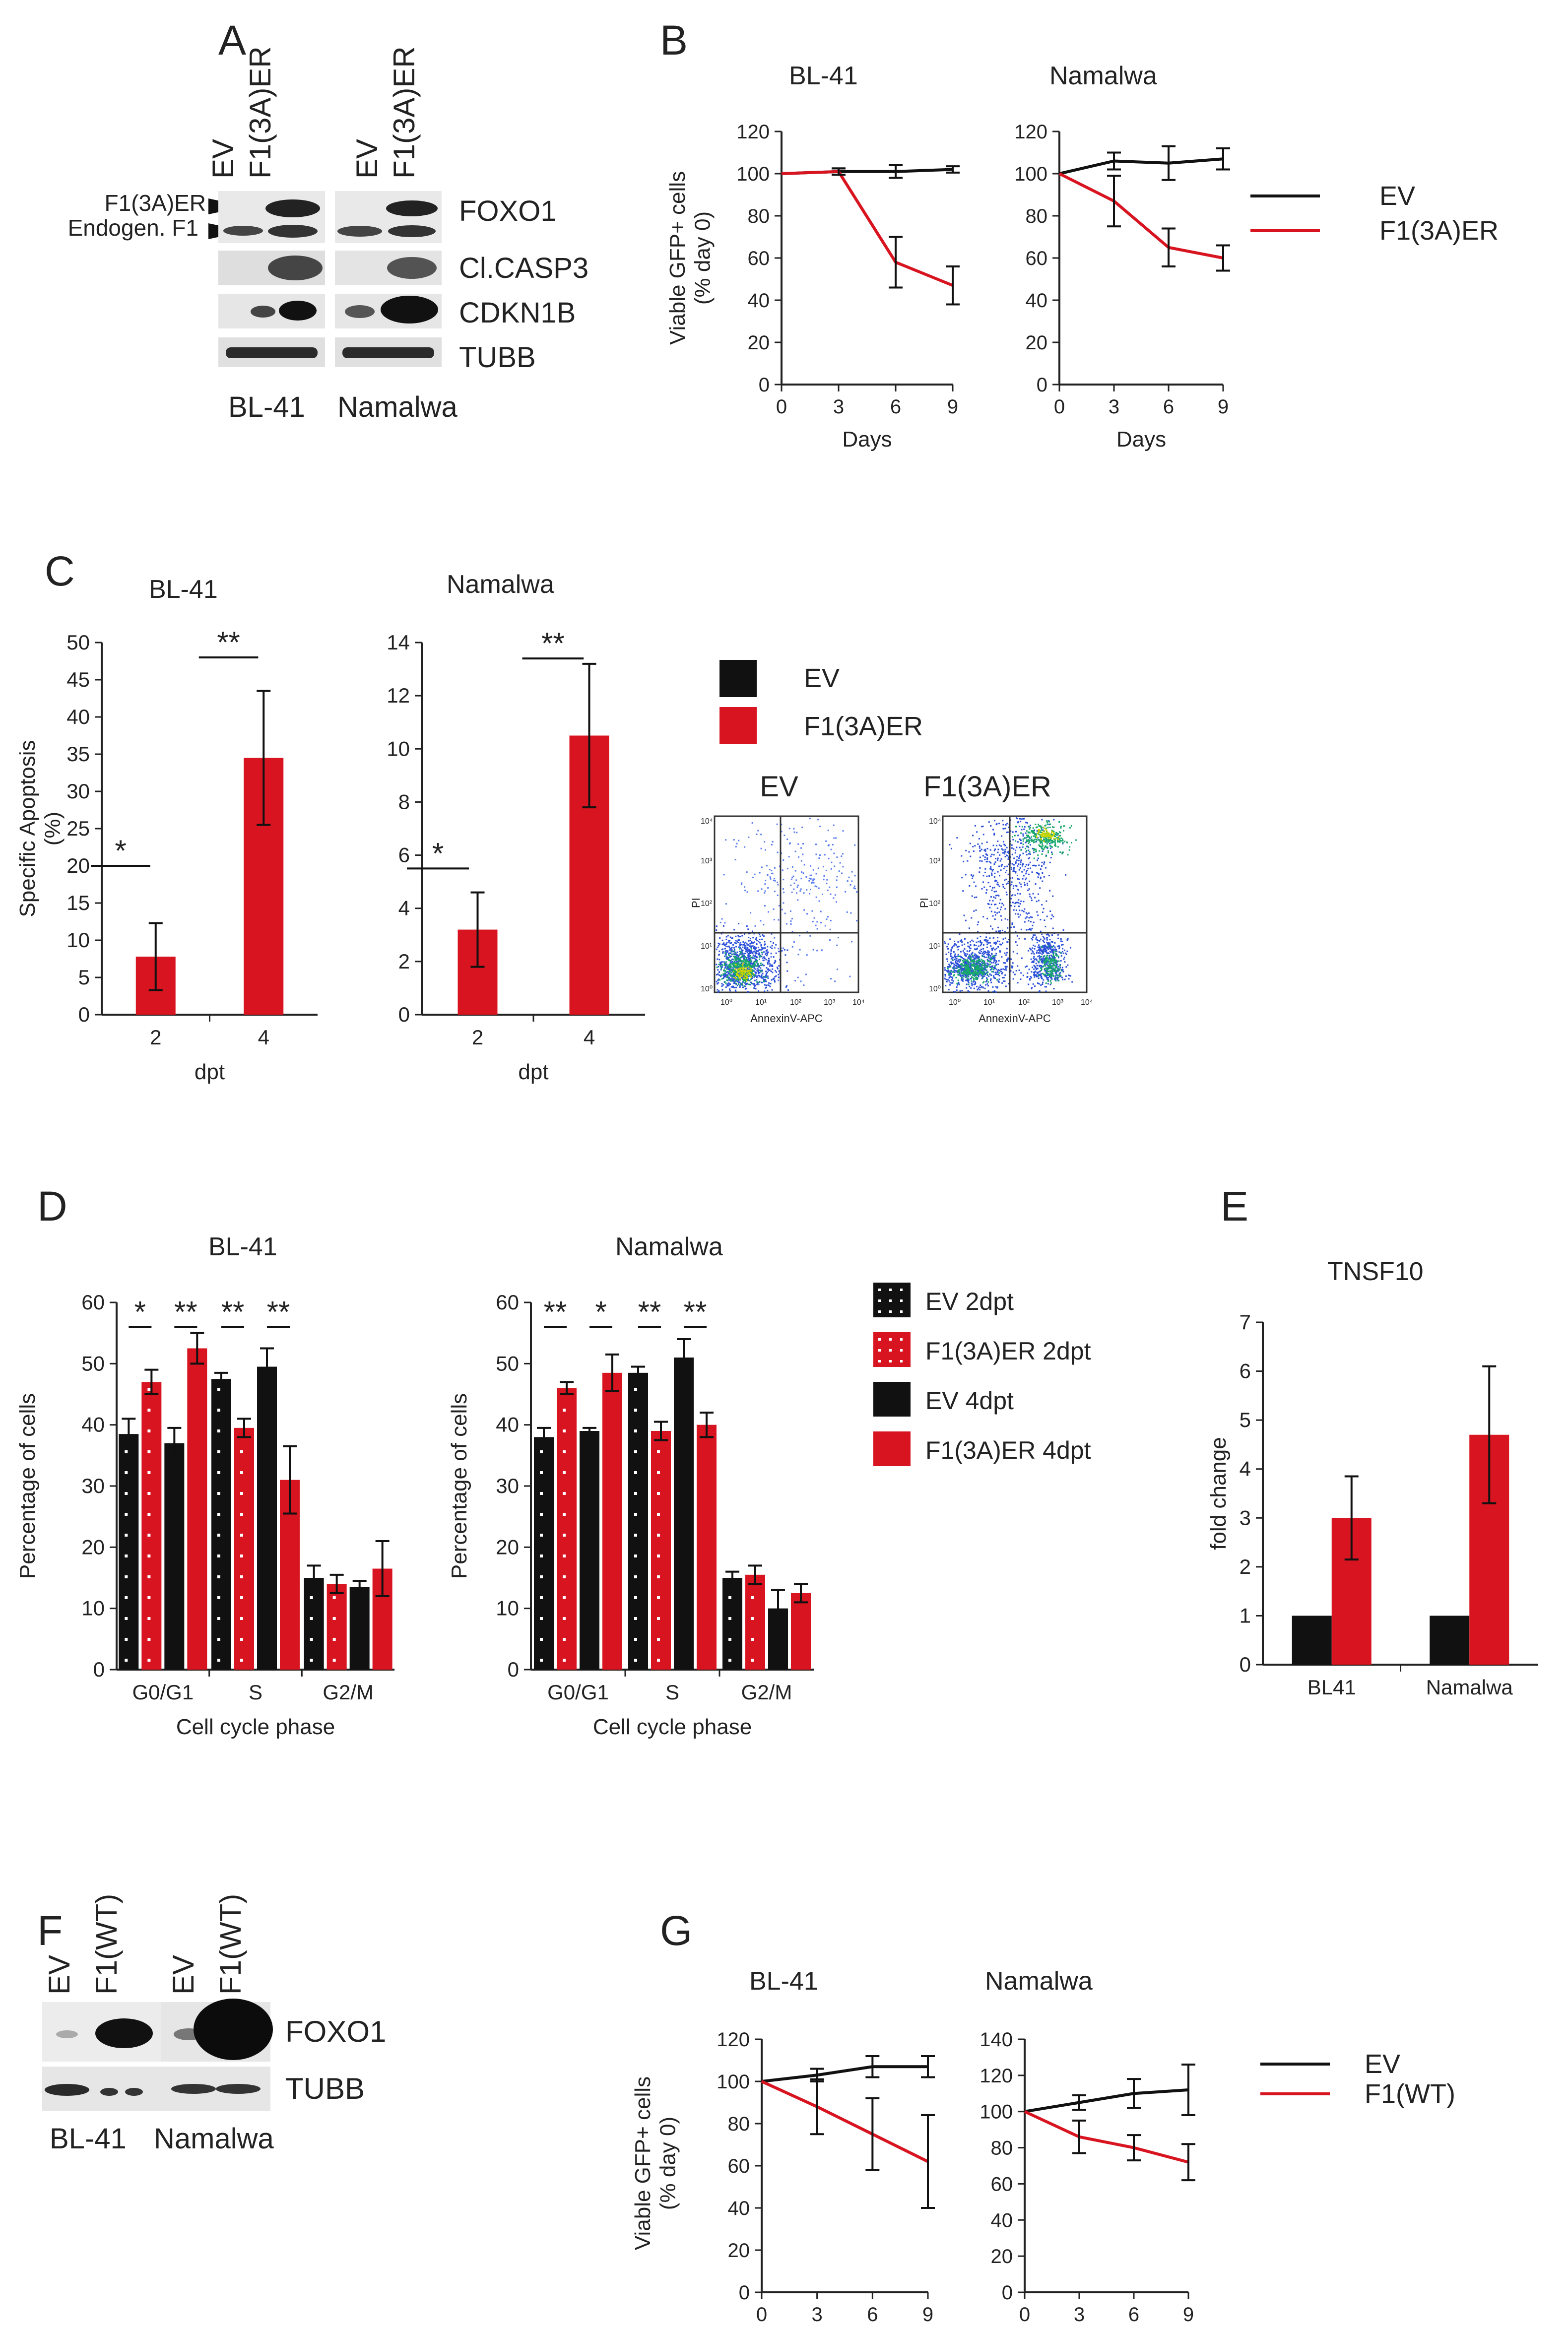 This screenshot has width=1568, height=2331. I want to click on y-tick-label: 0, so click(99, 1669).